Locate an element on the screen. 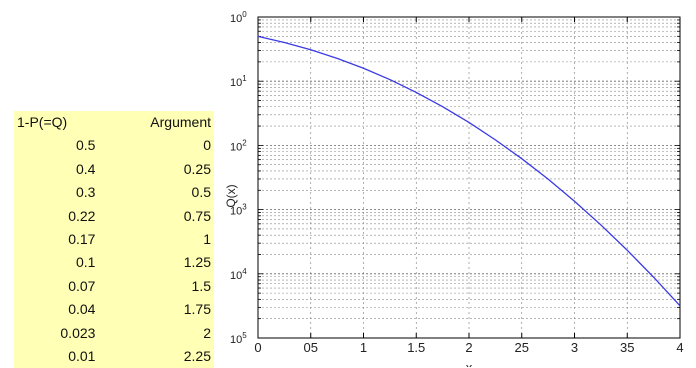  table-row: 0.01 2.25 is located at coordinates (114, 356).